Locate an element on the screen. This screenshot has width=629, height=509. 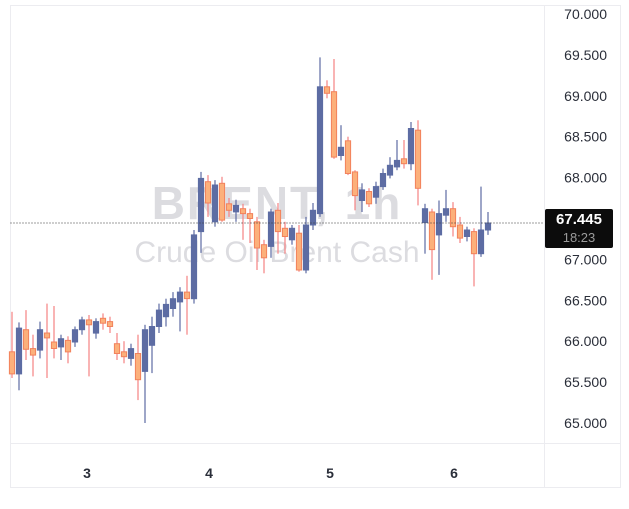
price-tick-label: 67.000 is located at coordinates (585, 259).